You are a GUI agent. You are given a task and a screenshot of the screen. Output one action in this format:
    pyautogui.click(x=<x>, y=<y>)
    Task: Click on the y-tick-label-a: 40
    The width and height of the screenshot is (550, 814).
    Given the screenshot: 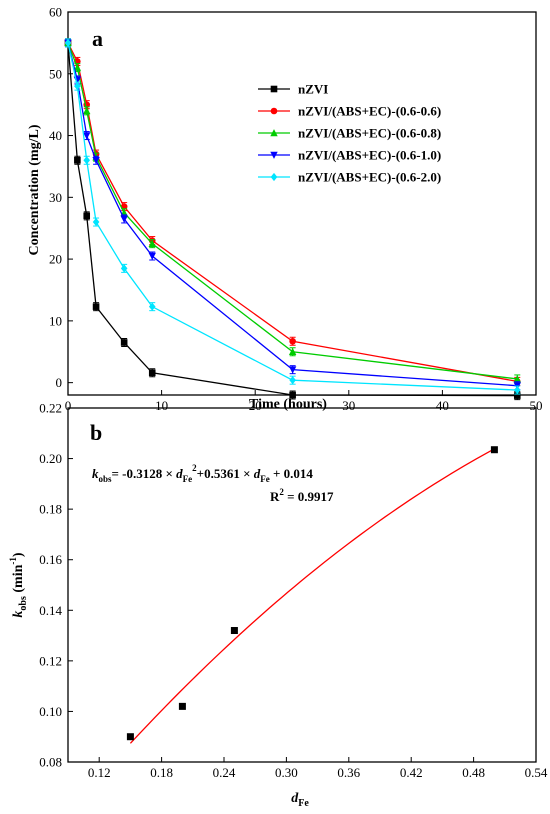 What is the action you would take?
    pyautogui.click(x=55, y=135)
    